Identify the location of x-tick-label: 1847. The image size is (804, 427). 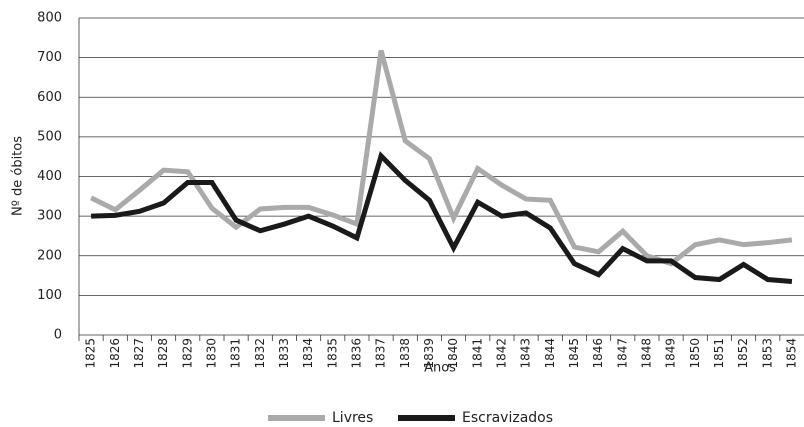
(622, 353).